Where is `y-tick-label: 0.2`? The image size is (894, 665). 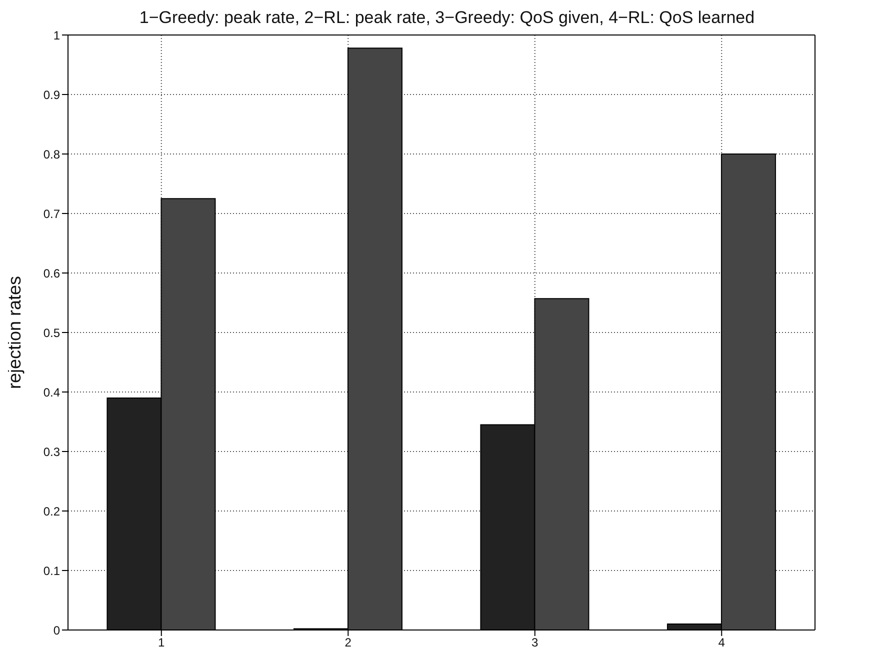
y-tick-label: 0.2 is located at coordinates (51, 511).